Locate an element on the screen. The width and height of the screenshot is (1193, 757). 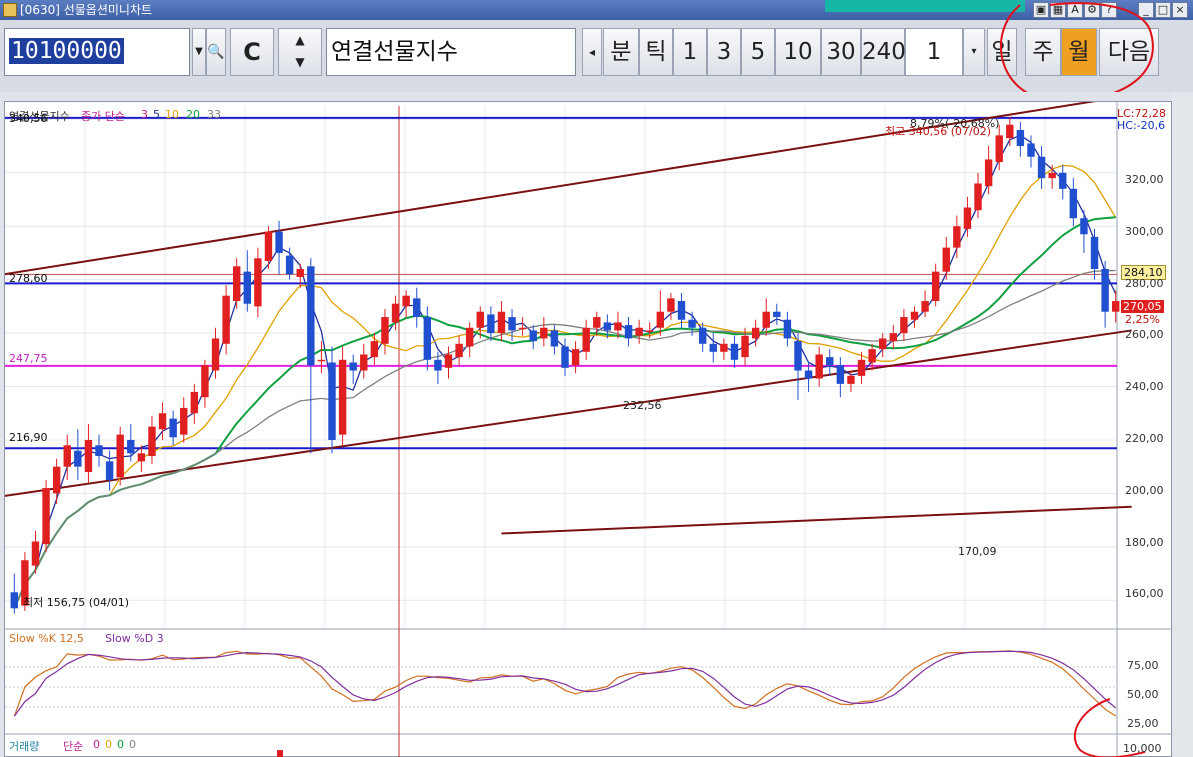
legend-ma33: 33 is located at coordinates (214, 114).